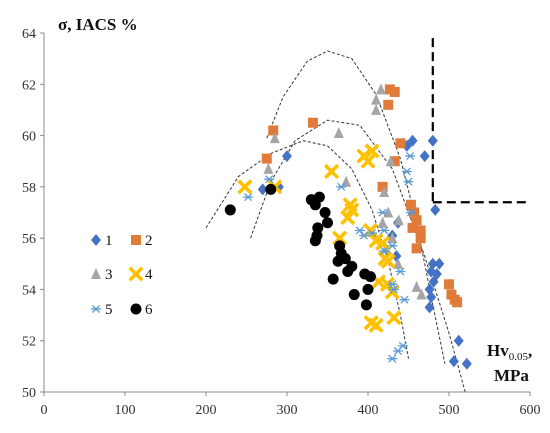 The image size is (550, 433). What do you see at coordinates (287, 410) in the screenshot?
I see `x-tick-label: 300` at bounding box center [287, 410].